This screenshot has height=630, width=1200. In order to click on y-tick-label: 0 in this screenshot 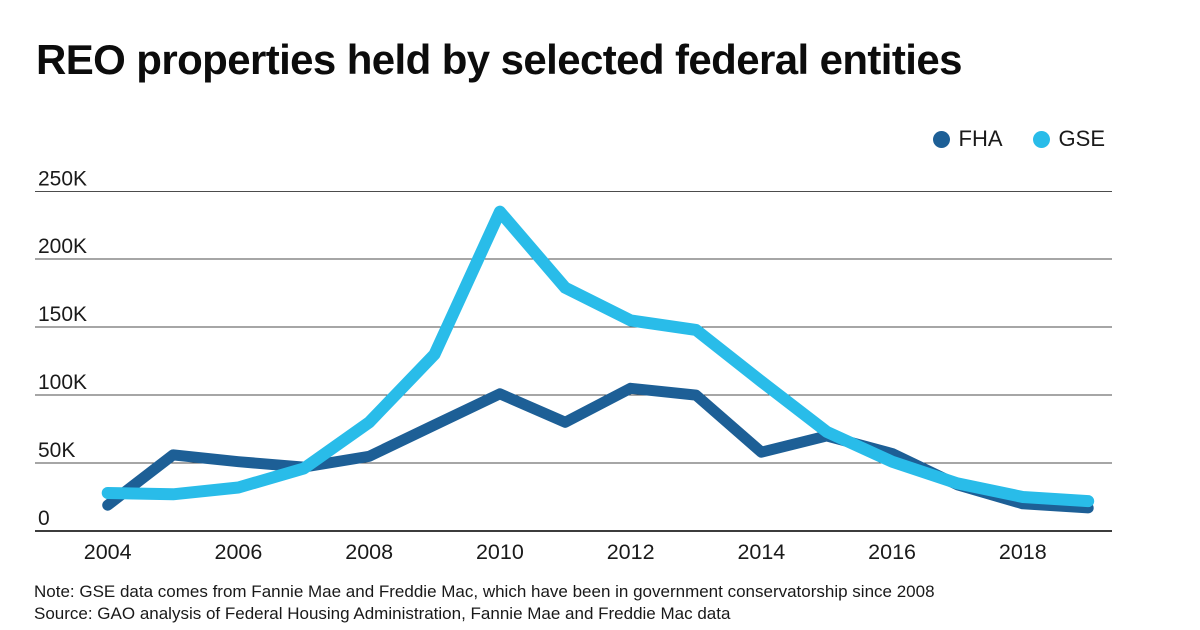, I will do `click(44, 518)`.